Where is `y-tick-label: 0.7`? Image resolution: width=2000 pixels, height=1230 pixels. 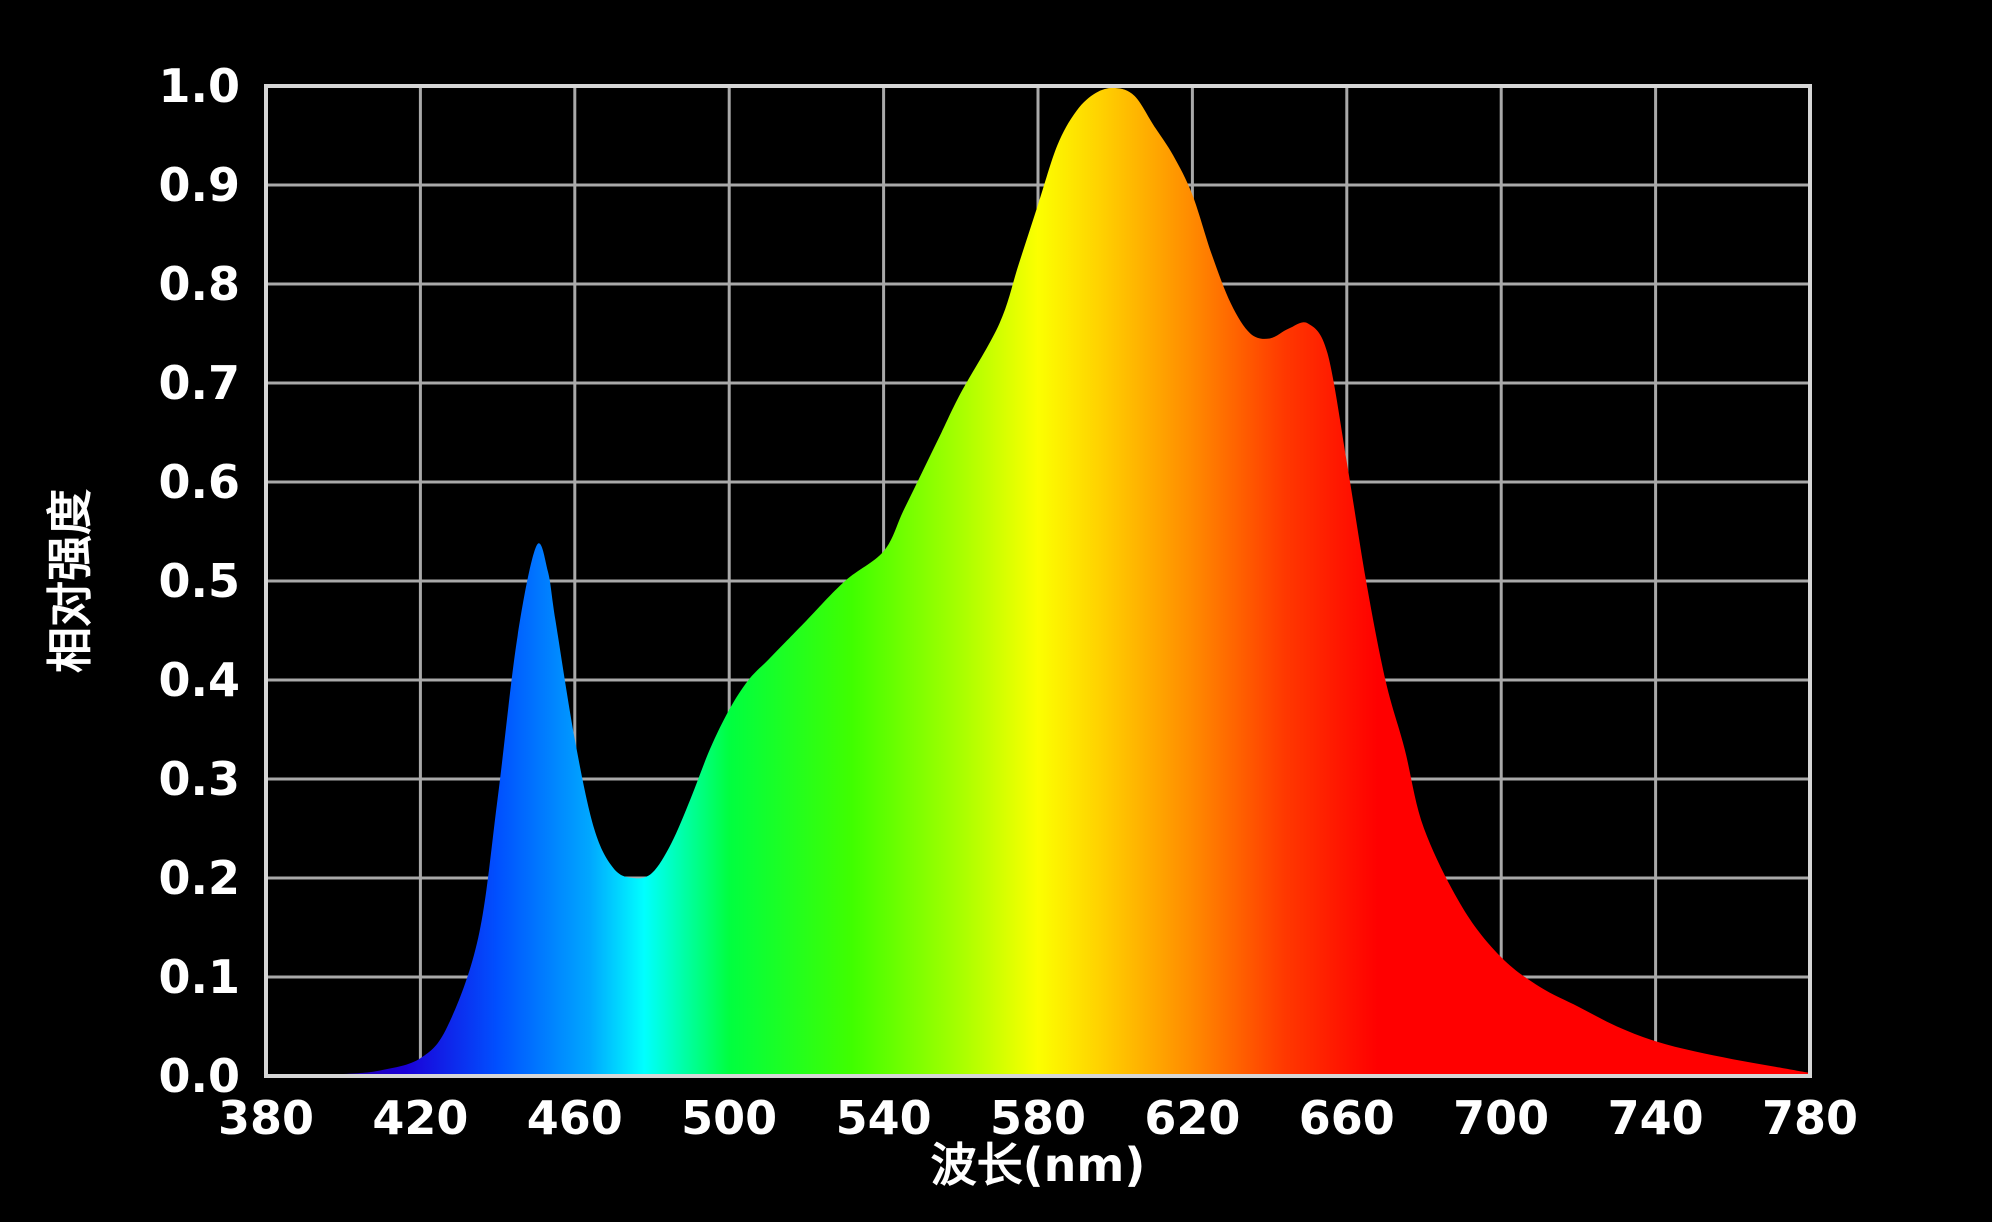
y-tick-label: 0.7 is located at coordinates (200, 383).